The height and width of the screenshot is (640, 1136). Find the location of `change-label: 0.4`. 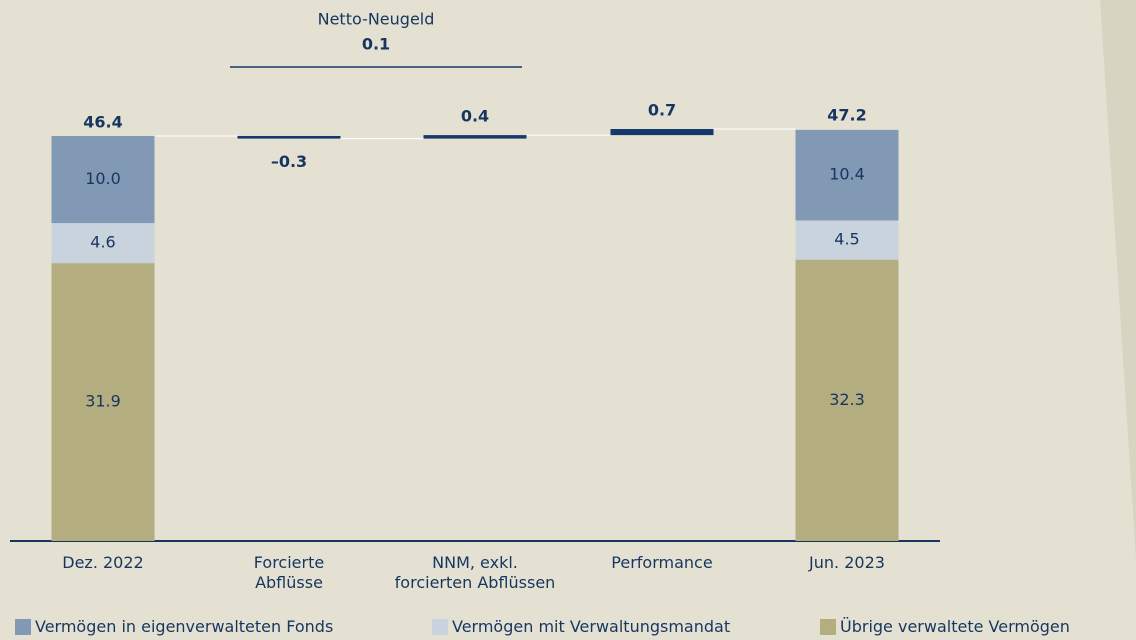

change-label: 0.4 is located at coordinates (475, 116).